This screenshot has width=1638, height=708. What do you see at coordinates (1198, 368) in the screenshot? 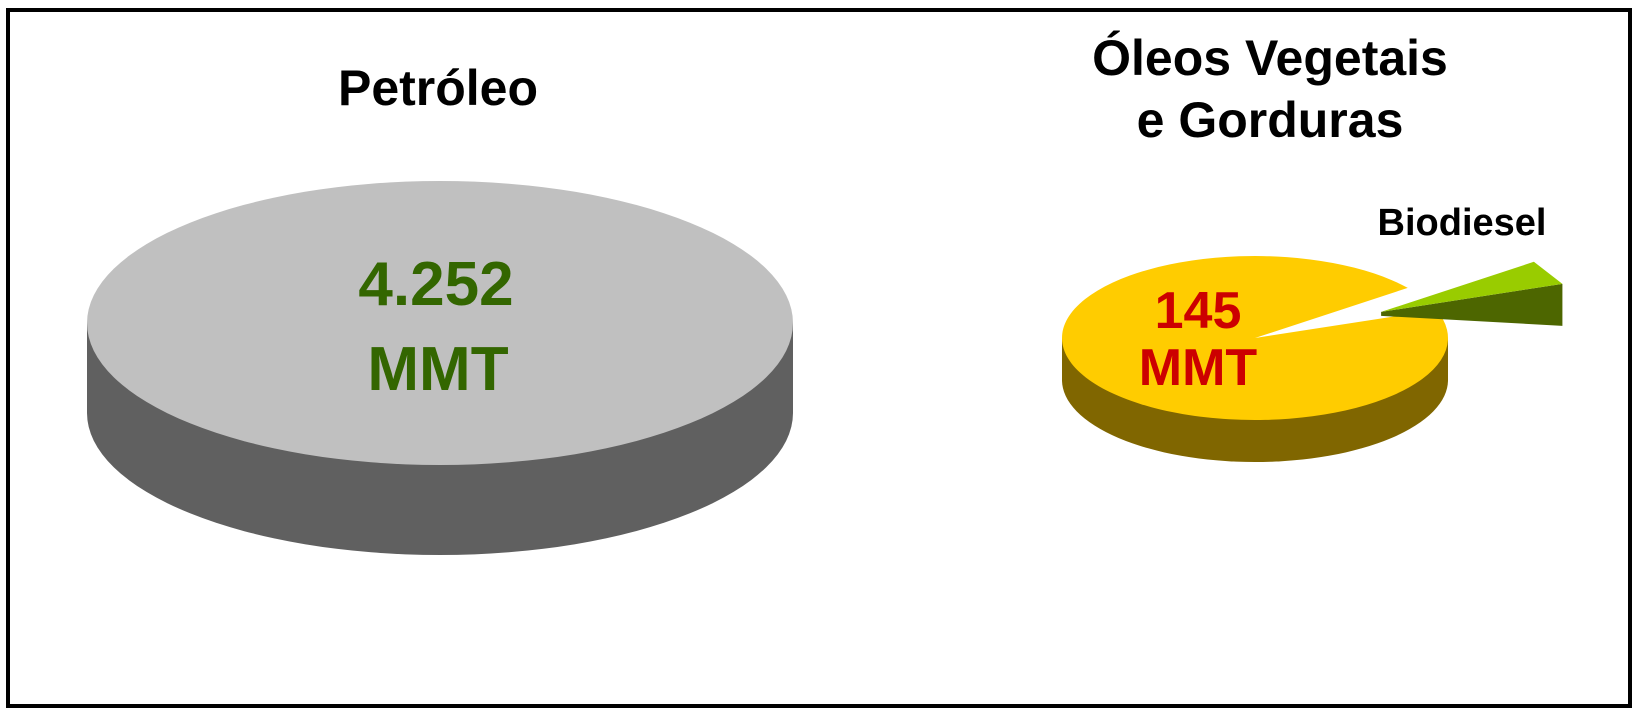
I see `oleos-unit-label: MMT` at bounding box center [1198, 368].